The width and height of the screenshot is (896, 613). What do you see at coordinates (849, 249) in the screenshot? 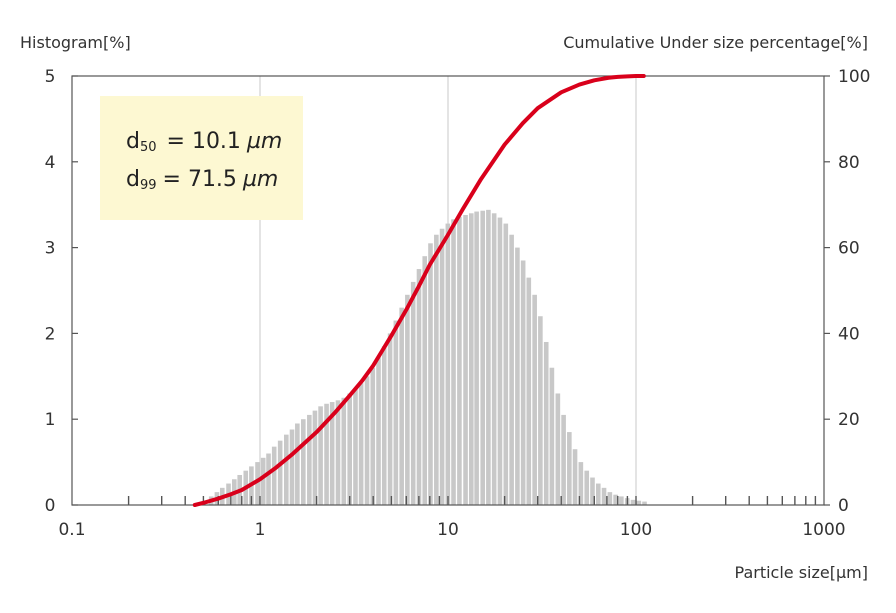
I see `y-right-tick-label: 60` at bounding box center [849, 249].